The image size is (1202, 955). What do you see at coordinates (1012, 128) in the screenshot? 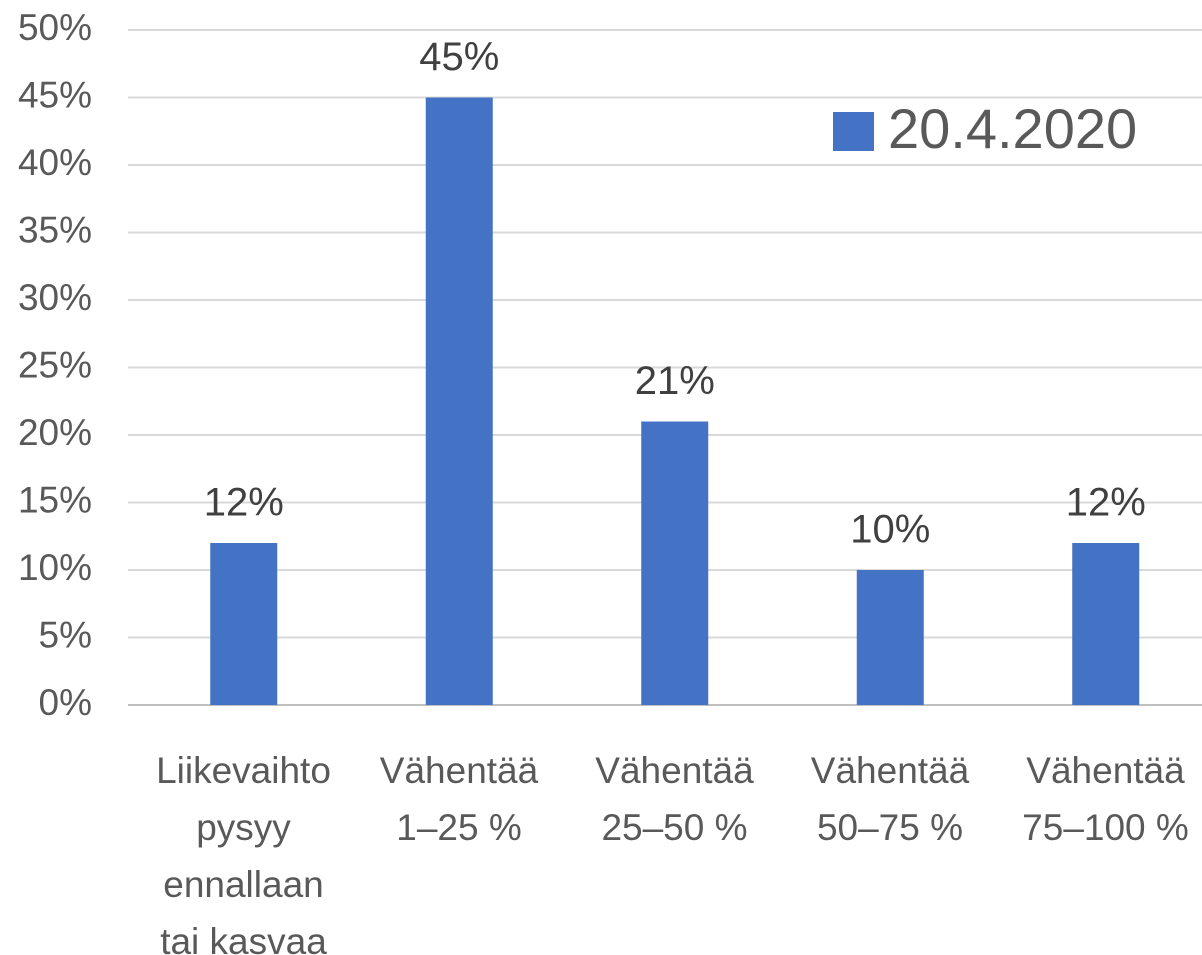
I see `legend-label: 20.4.2020` at bounding box center [1012, 128].